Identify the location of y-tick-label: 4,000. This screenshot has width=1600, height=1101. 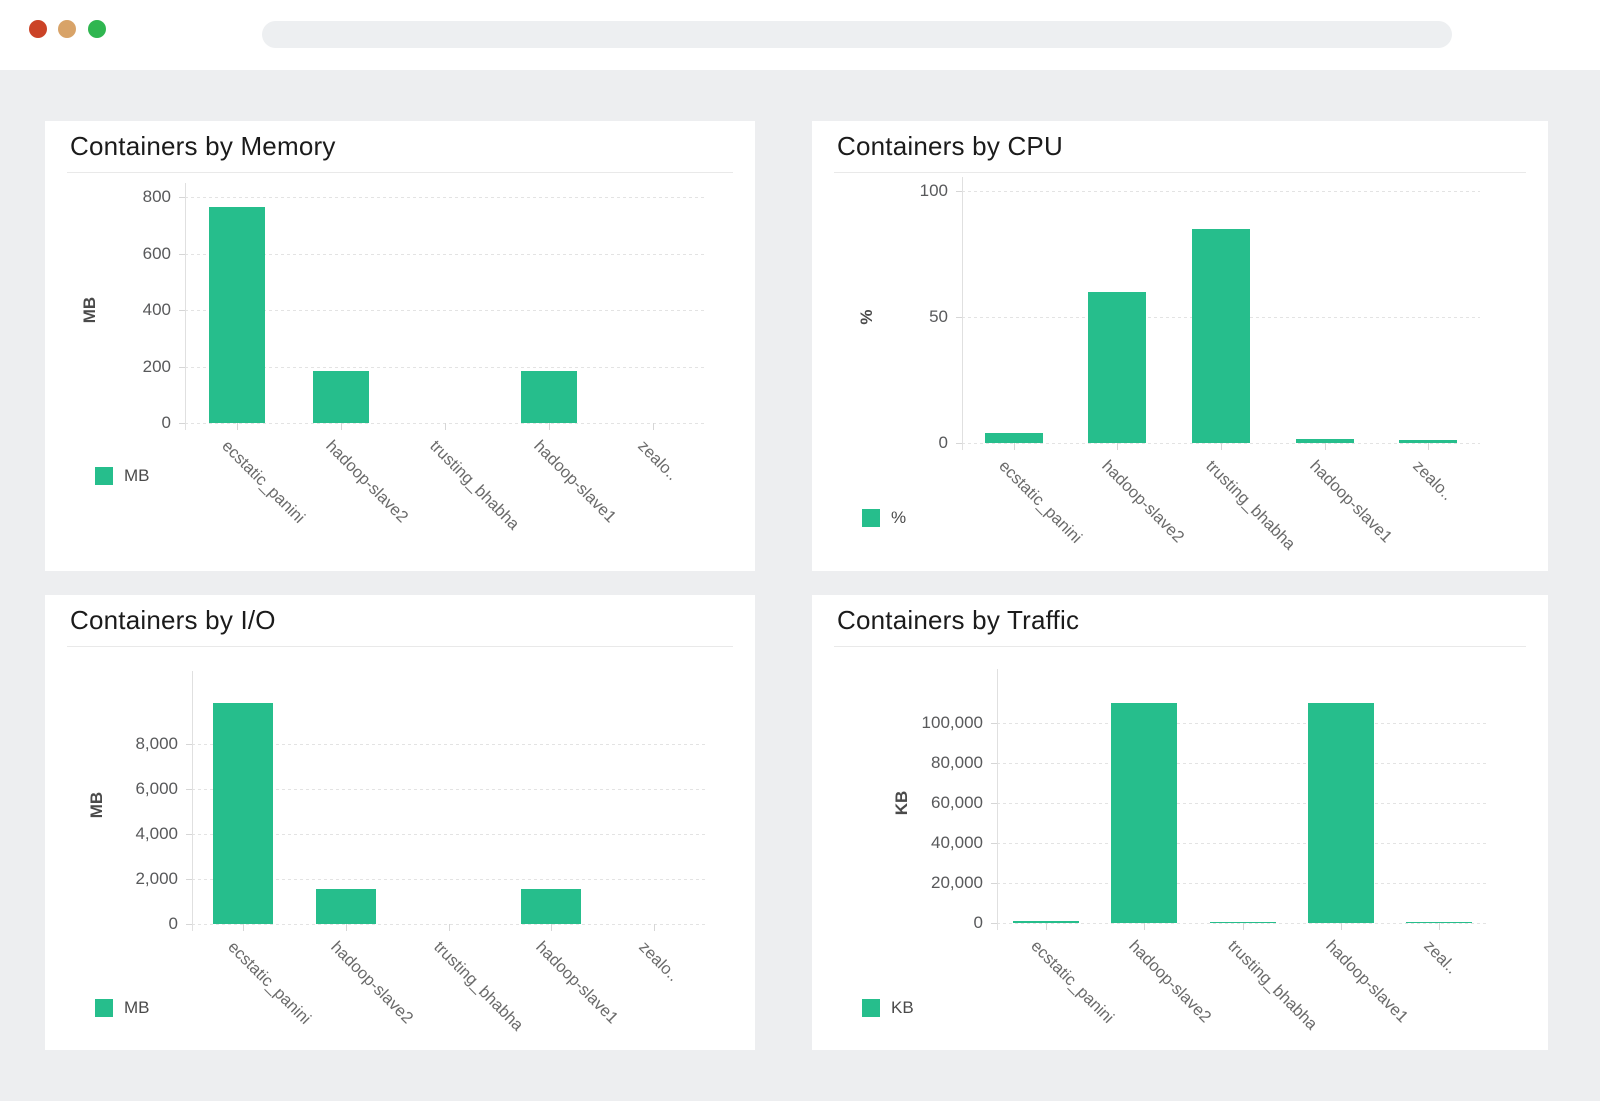
(156, 833).